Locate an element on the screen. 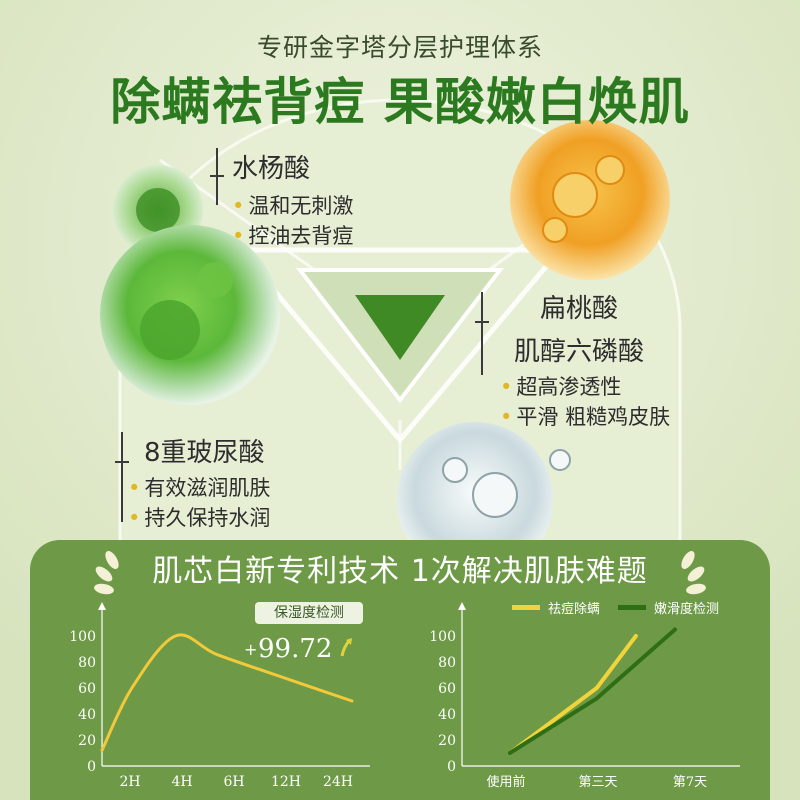 The width and height of the screenshot is (800, 800). ingredient-bullet: • 控油去背痘 is located at coordinates (293, 236).